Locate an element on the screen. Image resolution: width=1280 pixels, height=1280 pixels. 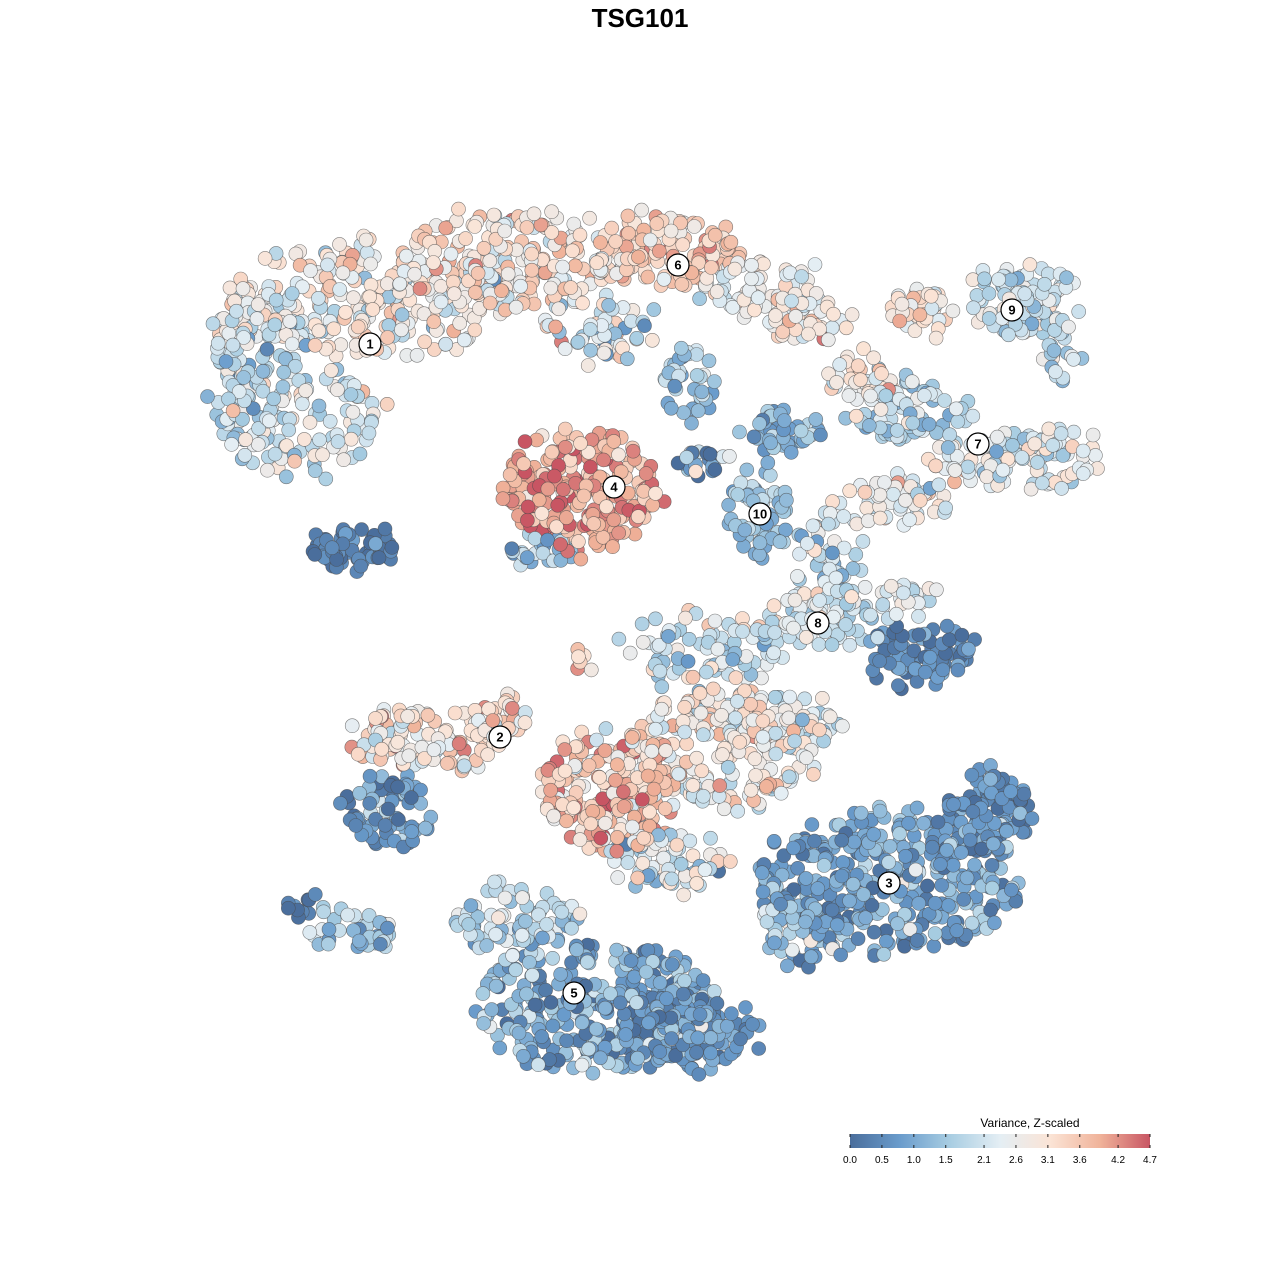
colorbar-ticks: 0.0 0.5 1.0 1.5 2.1 2.6 3.1 3.6 4.2 4.7 is located at coordinates (1000, 1150).